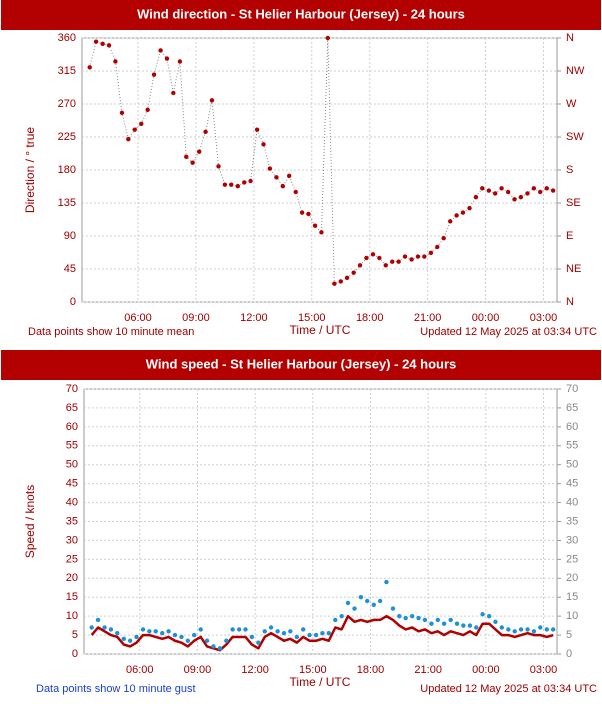 This screenshot has width=602, height=704. Describe the element at coordinates (72, 427) in the screenshot. I see `y-tick-label: 60` at that location.